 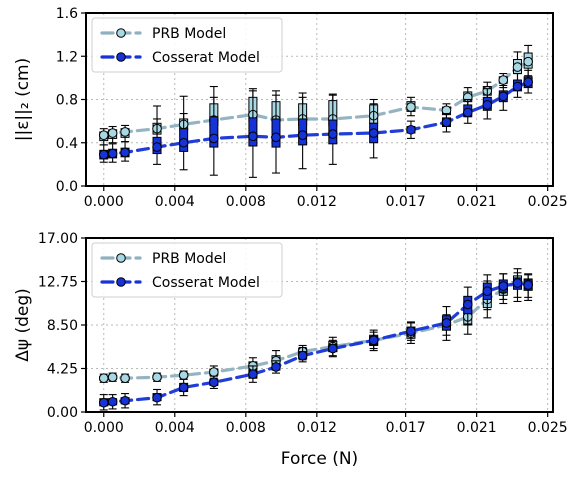 I want to click on y-axis-label: ||ε||₂ (cm), so click(x=23, y=100).